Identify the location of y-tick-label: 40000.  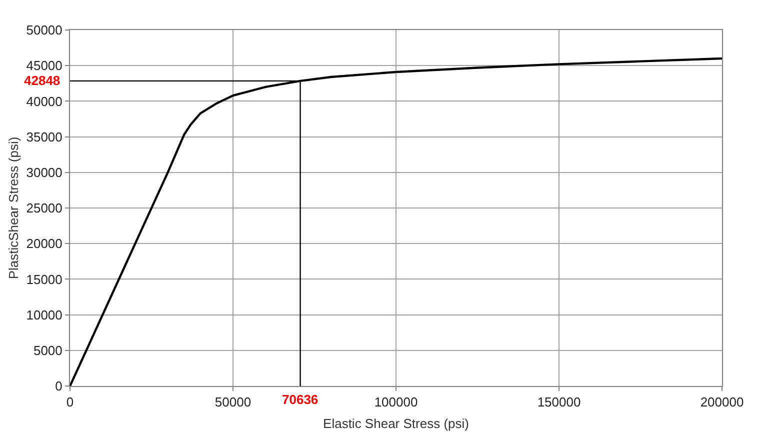
(44, 101).